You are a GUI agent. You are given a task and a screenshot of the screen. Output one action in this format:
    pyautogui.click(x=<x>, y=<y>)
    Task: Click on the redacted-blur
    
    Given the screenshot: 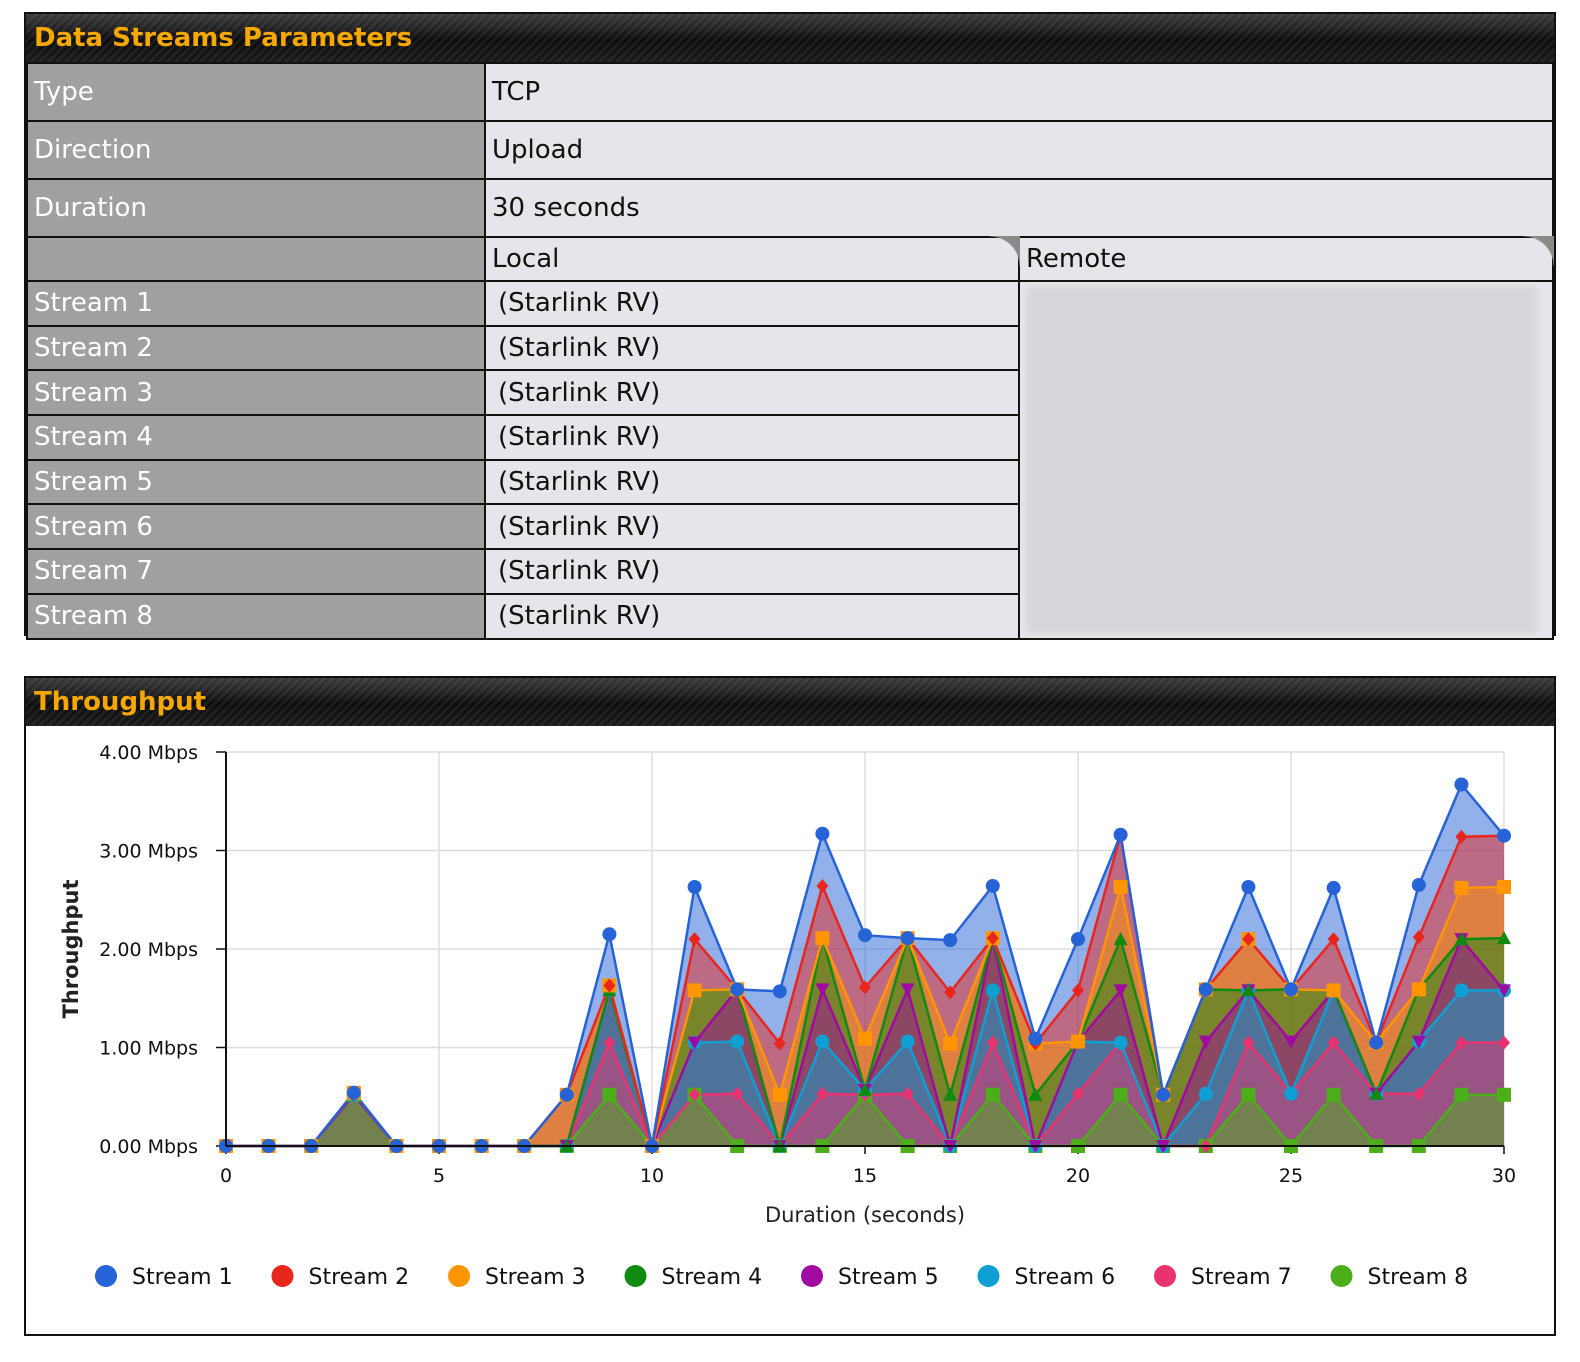 What is the action you would take?
    pyautogui.click(x=1282, y=460)
    